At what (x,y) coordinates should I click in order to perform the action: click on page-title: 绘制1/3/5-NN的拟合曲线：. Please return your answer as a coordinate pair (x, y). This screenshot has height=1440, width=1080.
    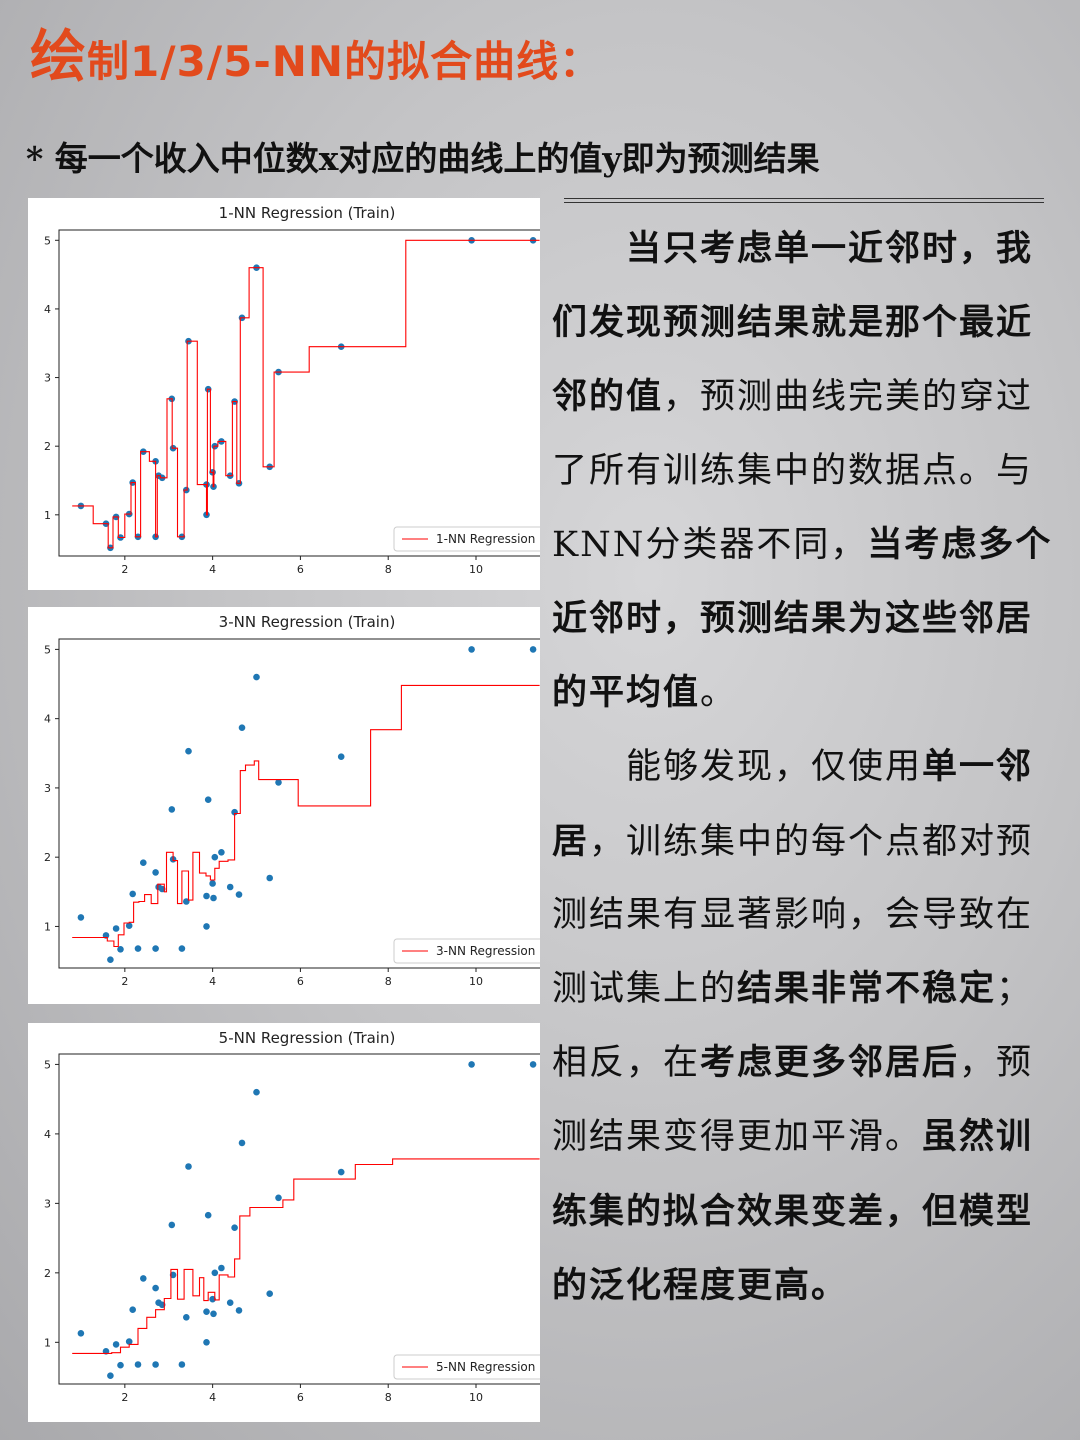
    Looking at the image, I should click on (316, 58).